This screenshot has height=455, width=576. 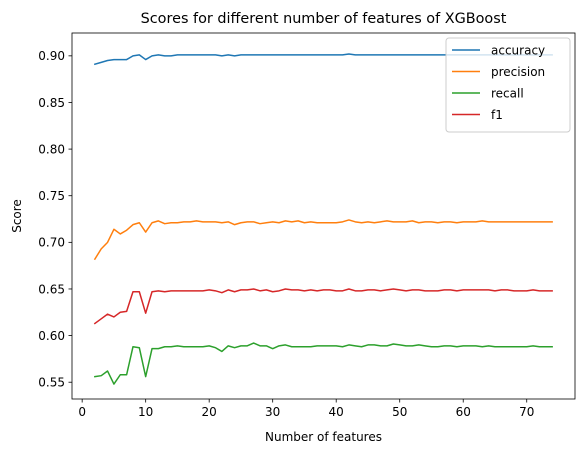 I want to click on y-tick-label: 0.80, so click(x=51, y=149).